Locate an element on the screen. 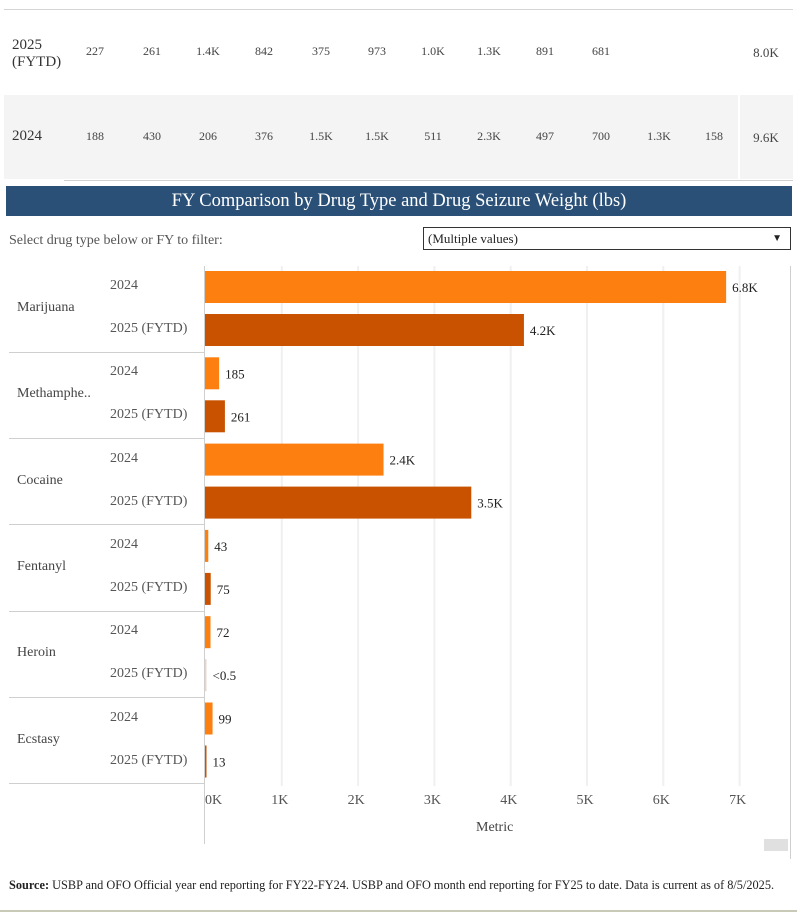 This screenshot has height=912, width=797. x-tick-label: 5K is located at coordinates (585, 800).